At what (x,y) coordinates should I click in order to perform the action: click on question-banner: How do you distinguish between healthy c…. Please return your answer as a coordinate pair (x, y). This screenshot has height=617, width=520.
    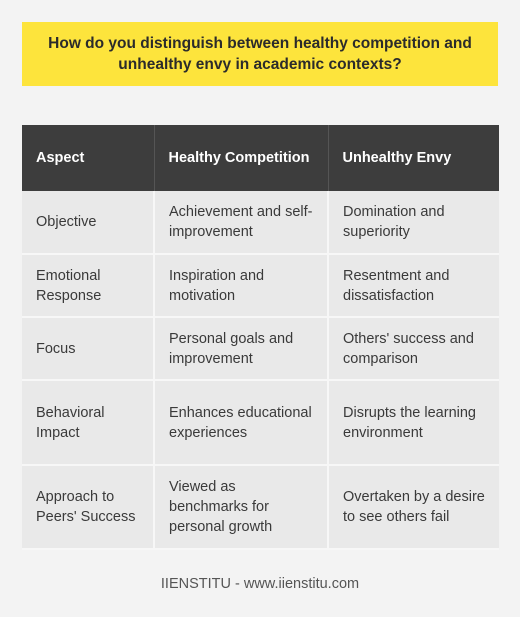
    Looking at the image, I should click on (260, 54).